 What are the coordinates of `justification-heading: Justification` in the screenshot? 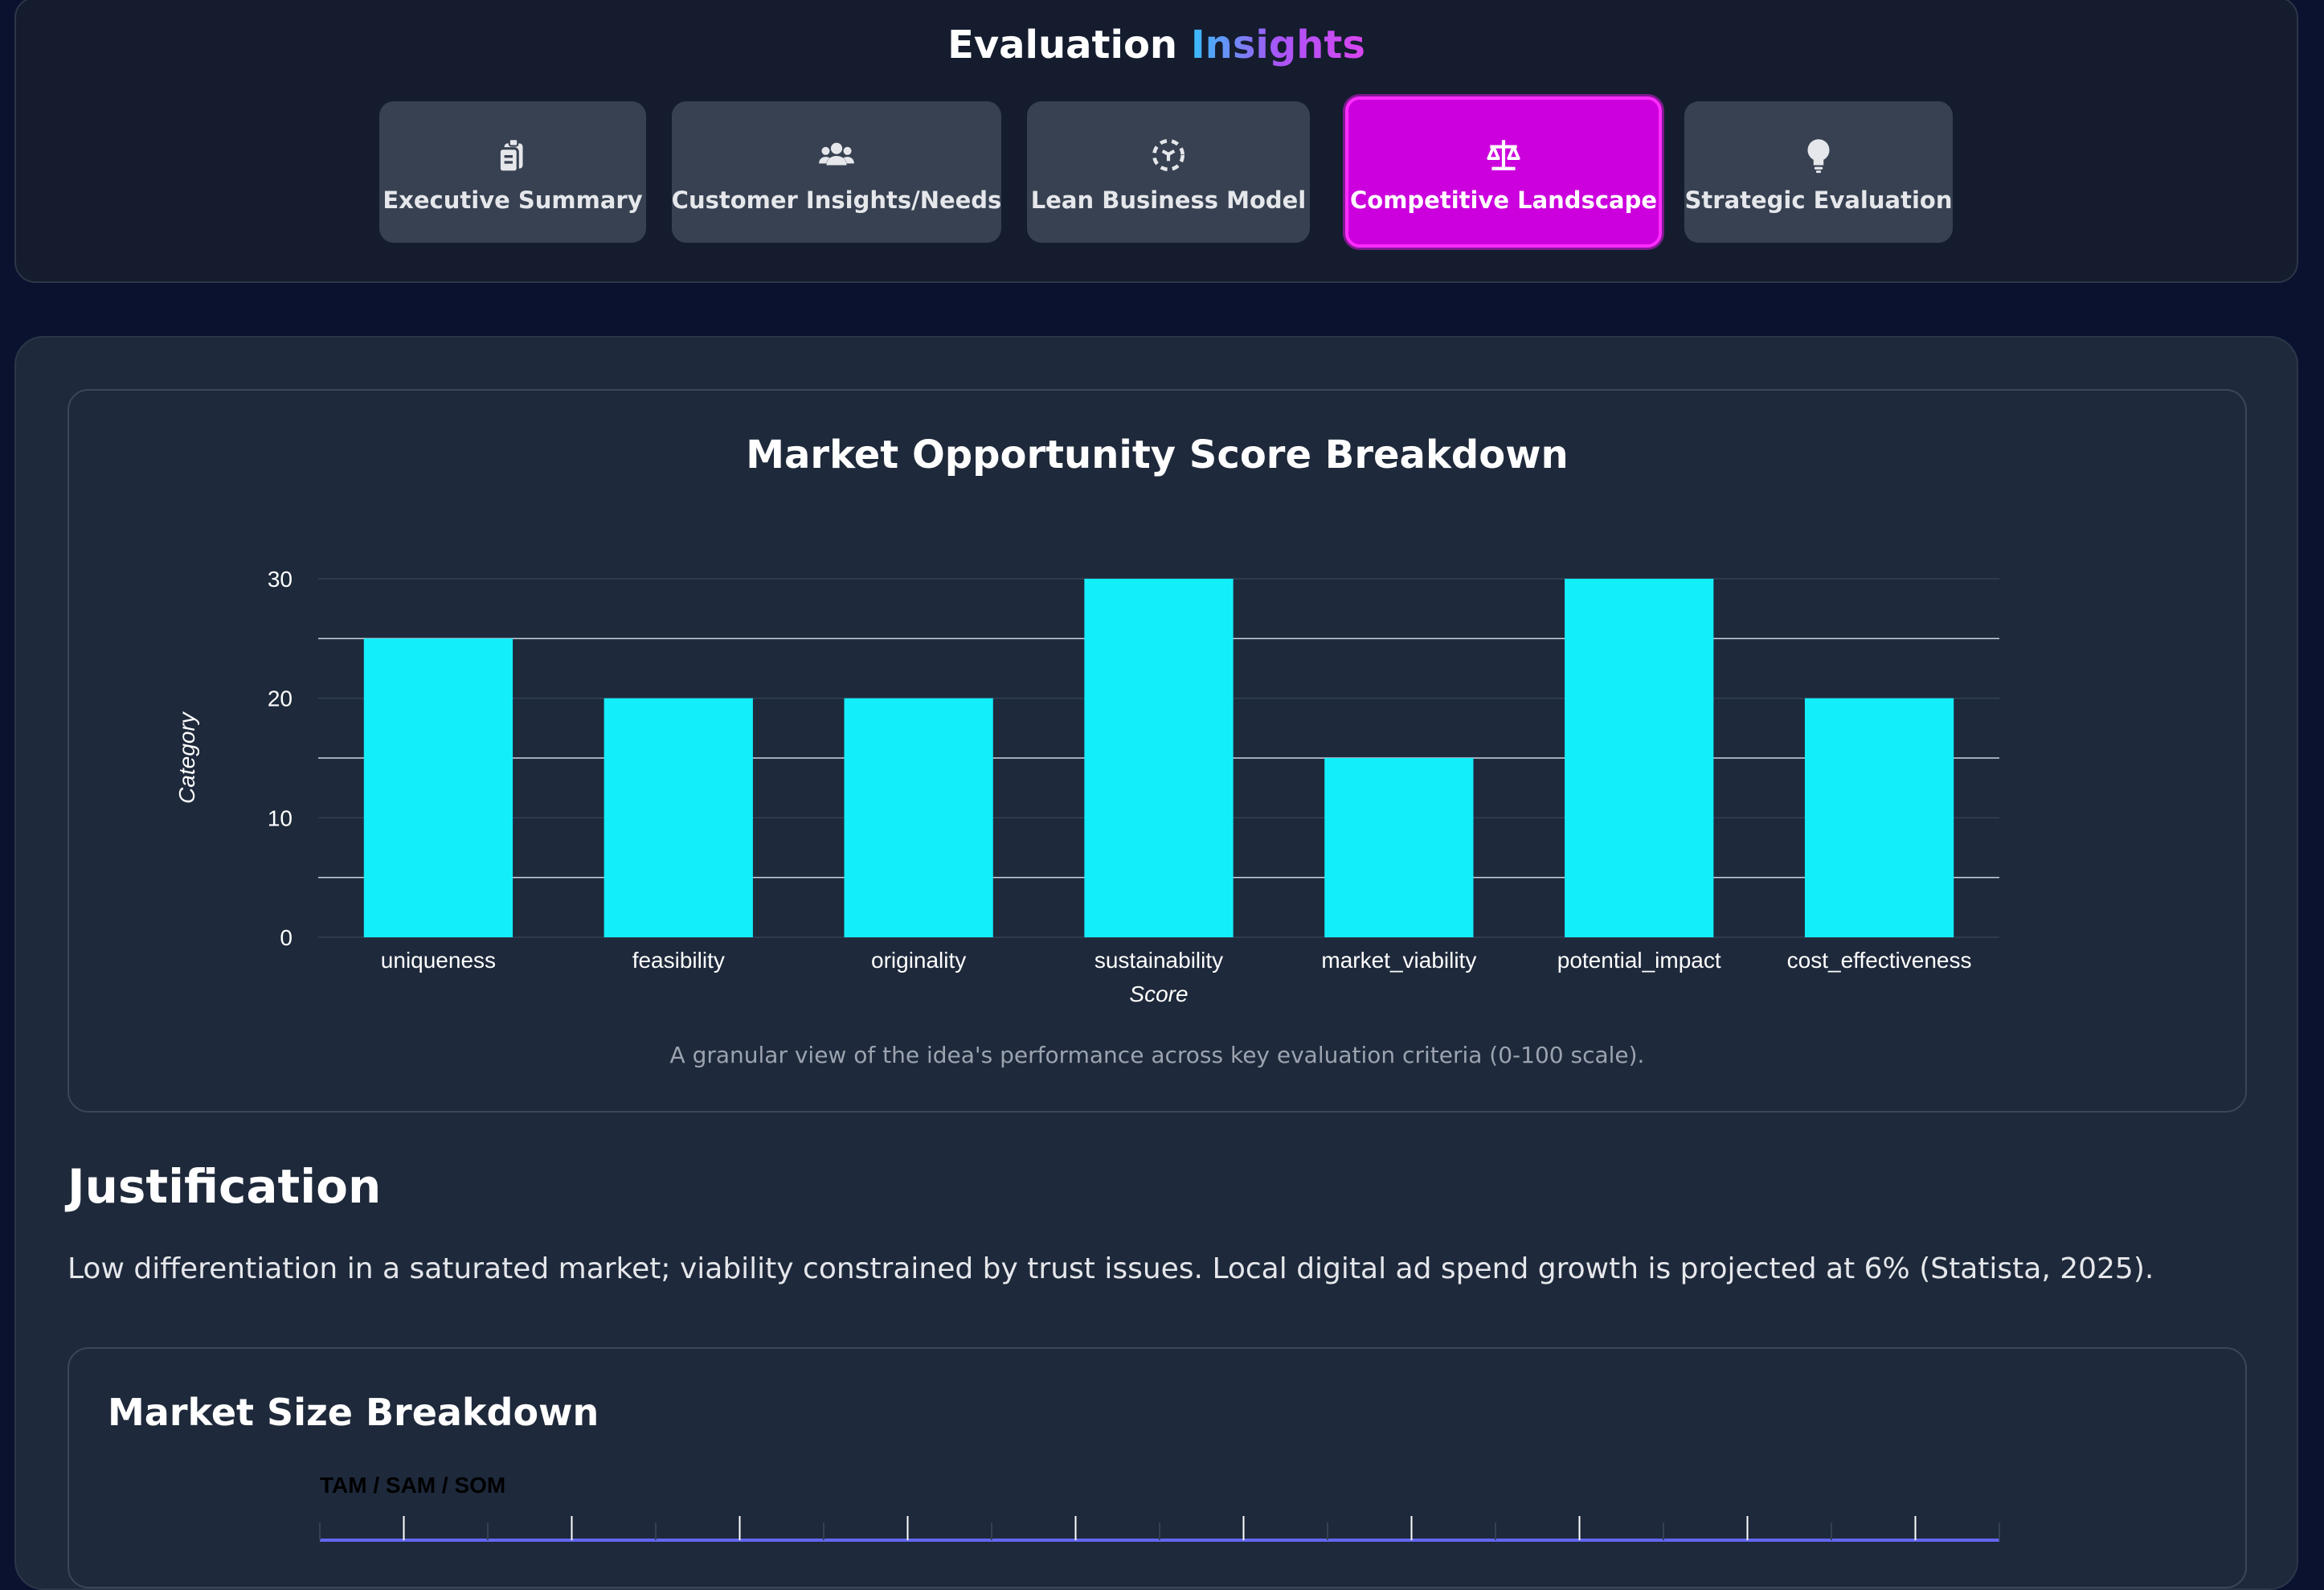 It's located at (225, 1186).